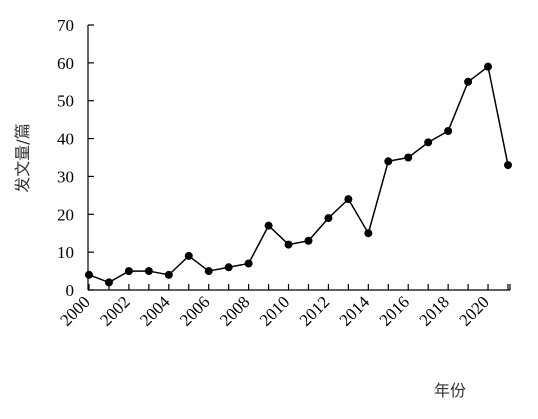 The width and height of the screenshot is (538, 419). Describe the element at coordinates (65, 25) in the screenshot. I see `y-tick-label: 70` at that location.